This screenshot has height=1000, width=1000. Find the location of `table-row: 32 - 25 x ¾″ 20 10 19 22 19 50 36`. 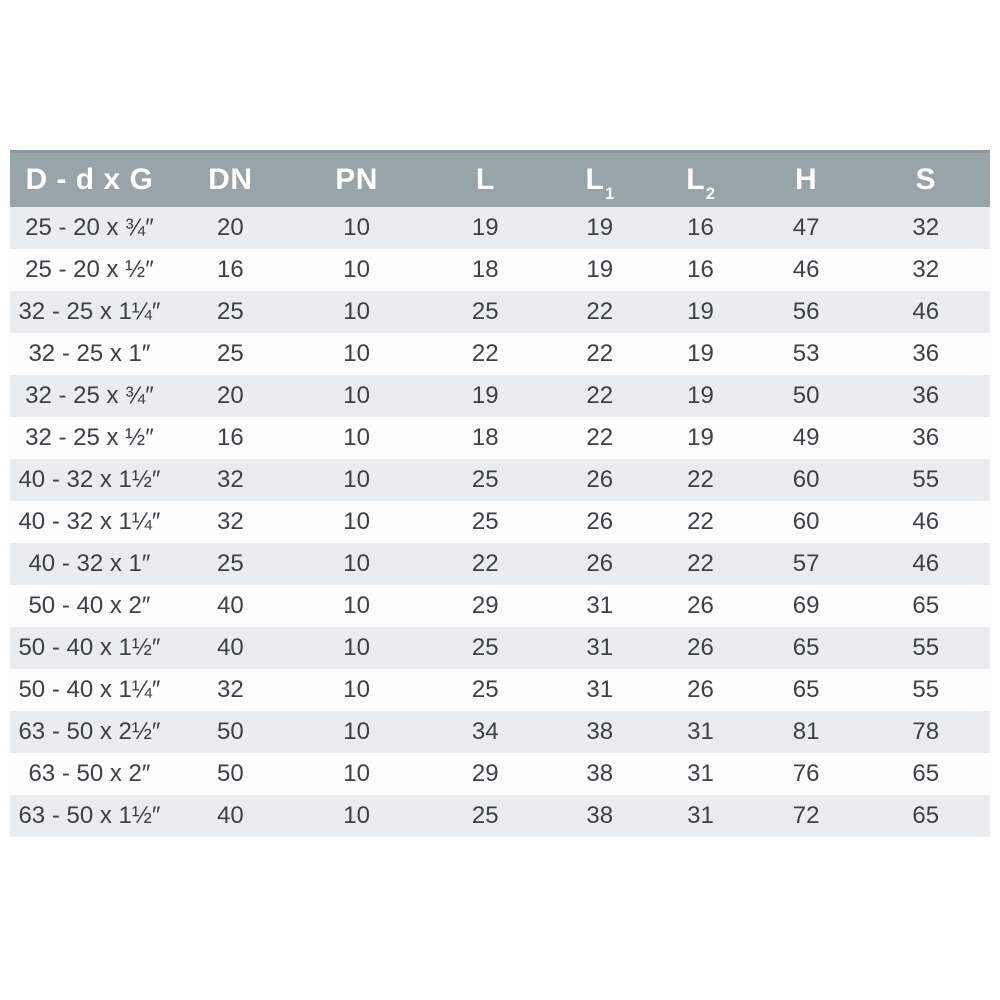

table-row: 32 - 25 x ¾″ 20 10 19 22 19 50 36 is located at coordinates (500, 396).